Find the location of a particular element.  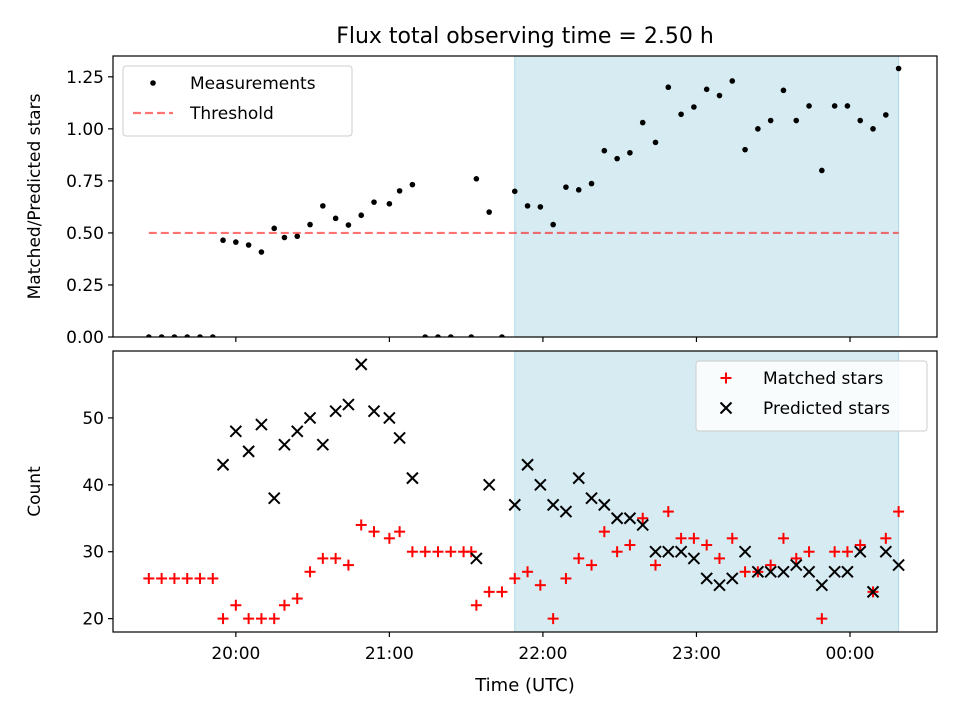

legend-label: Threshold is located at coordinates (231, 114).